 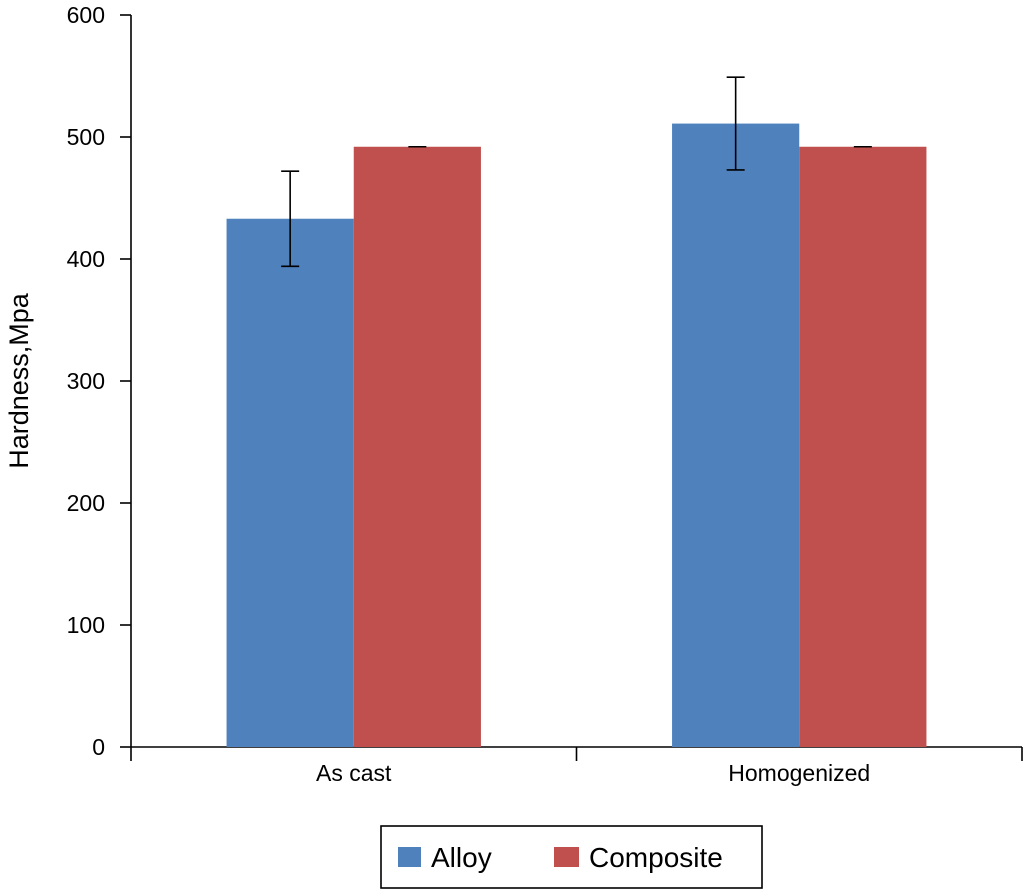 I want to click on y-tick-label: 100, so click(x=86, y=625).